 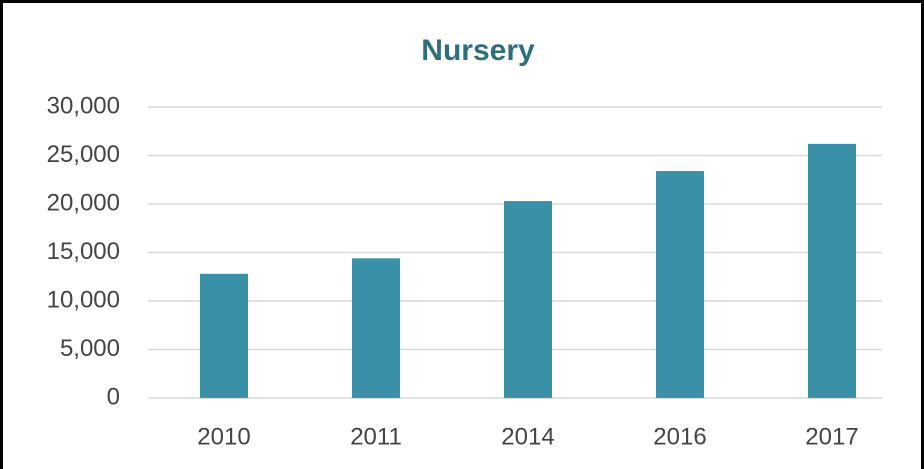 What do you see at coordinates (113, 396) in the screenshot?
I see `y-tick-label: 0` at bounding box center [113, 396].